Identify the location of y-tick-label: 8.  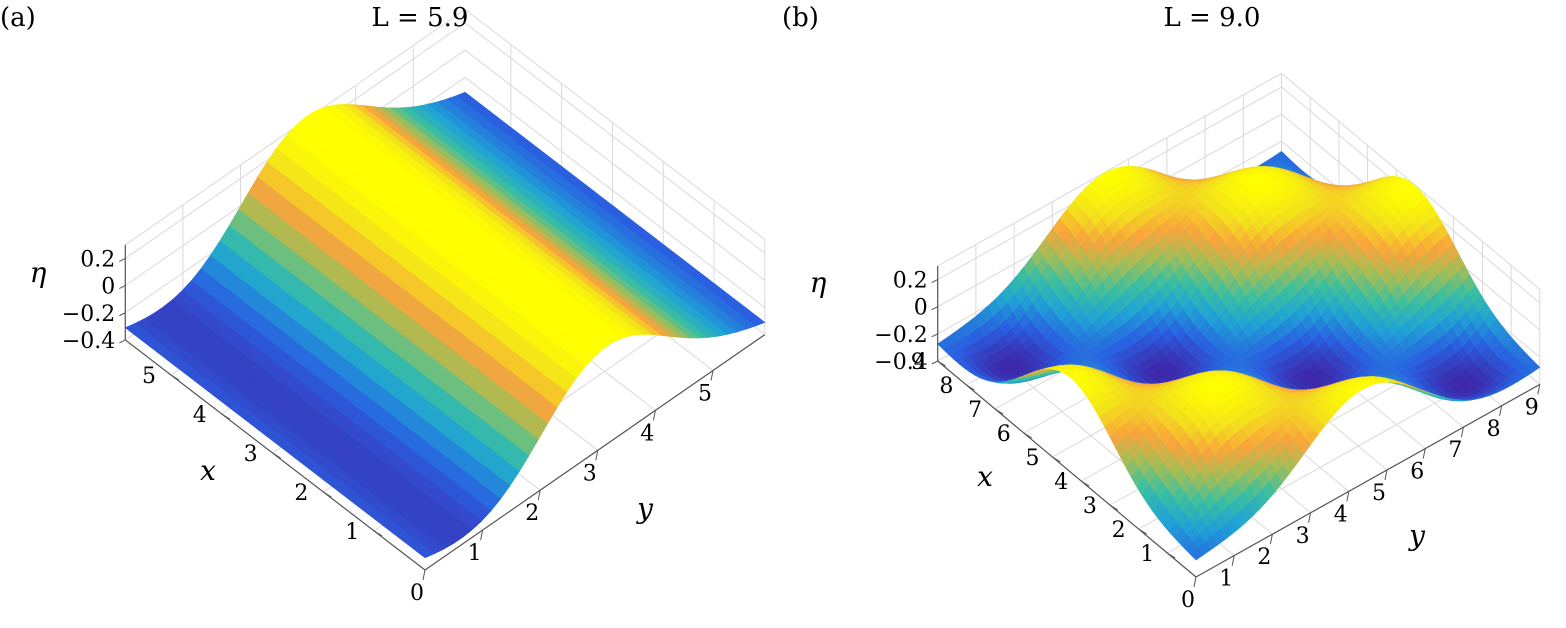
(1494, 429).